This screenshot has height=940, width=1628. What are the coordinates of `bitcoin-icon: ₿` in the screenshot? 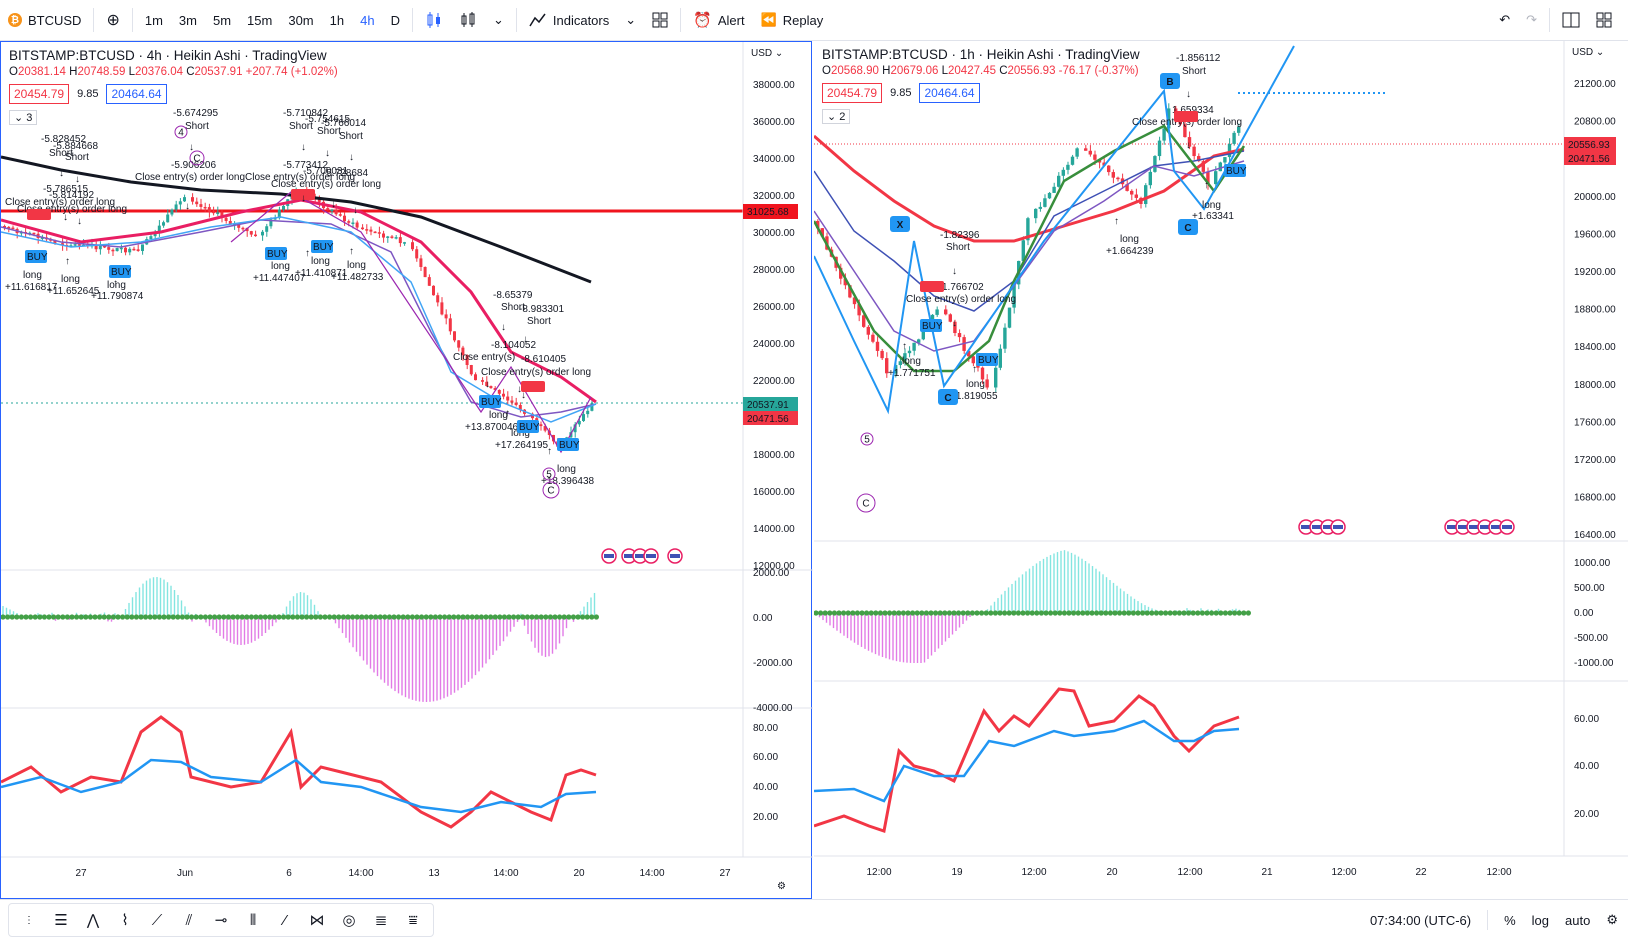 It's located at (15, 20).